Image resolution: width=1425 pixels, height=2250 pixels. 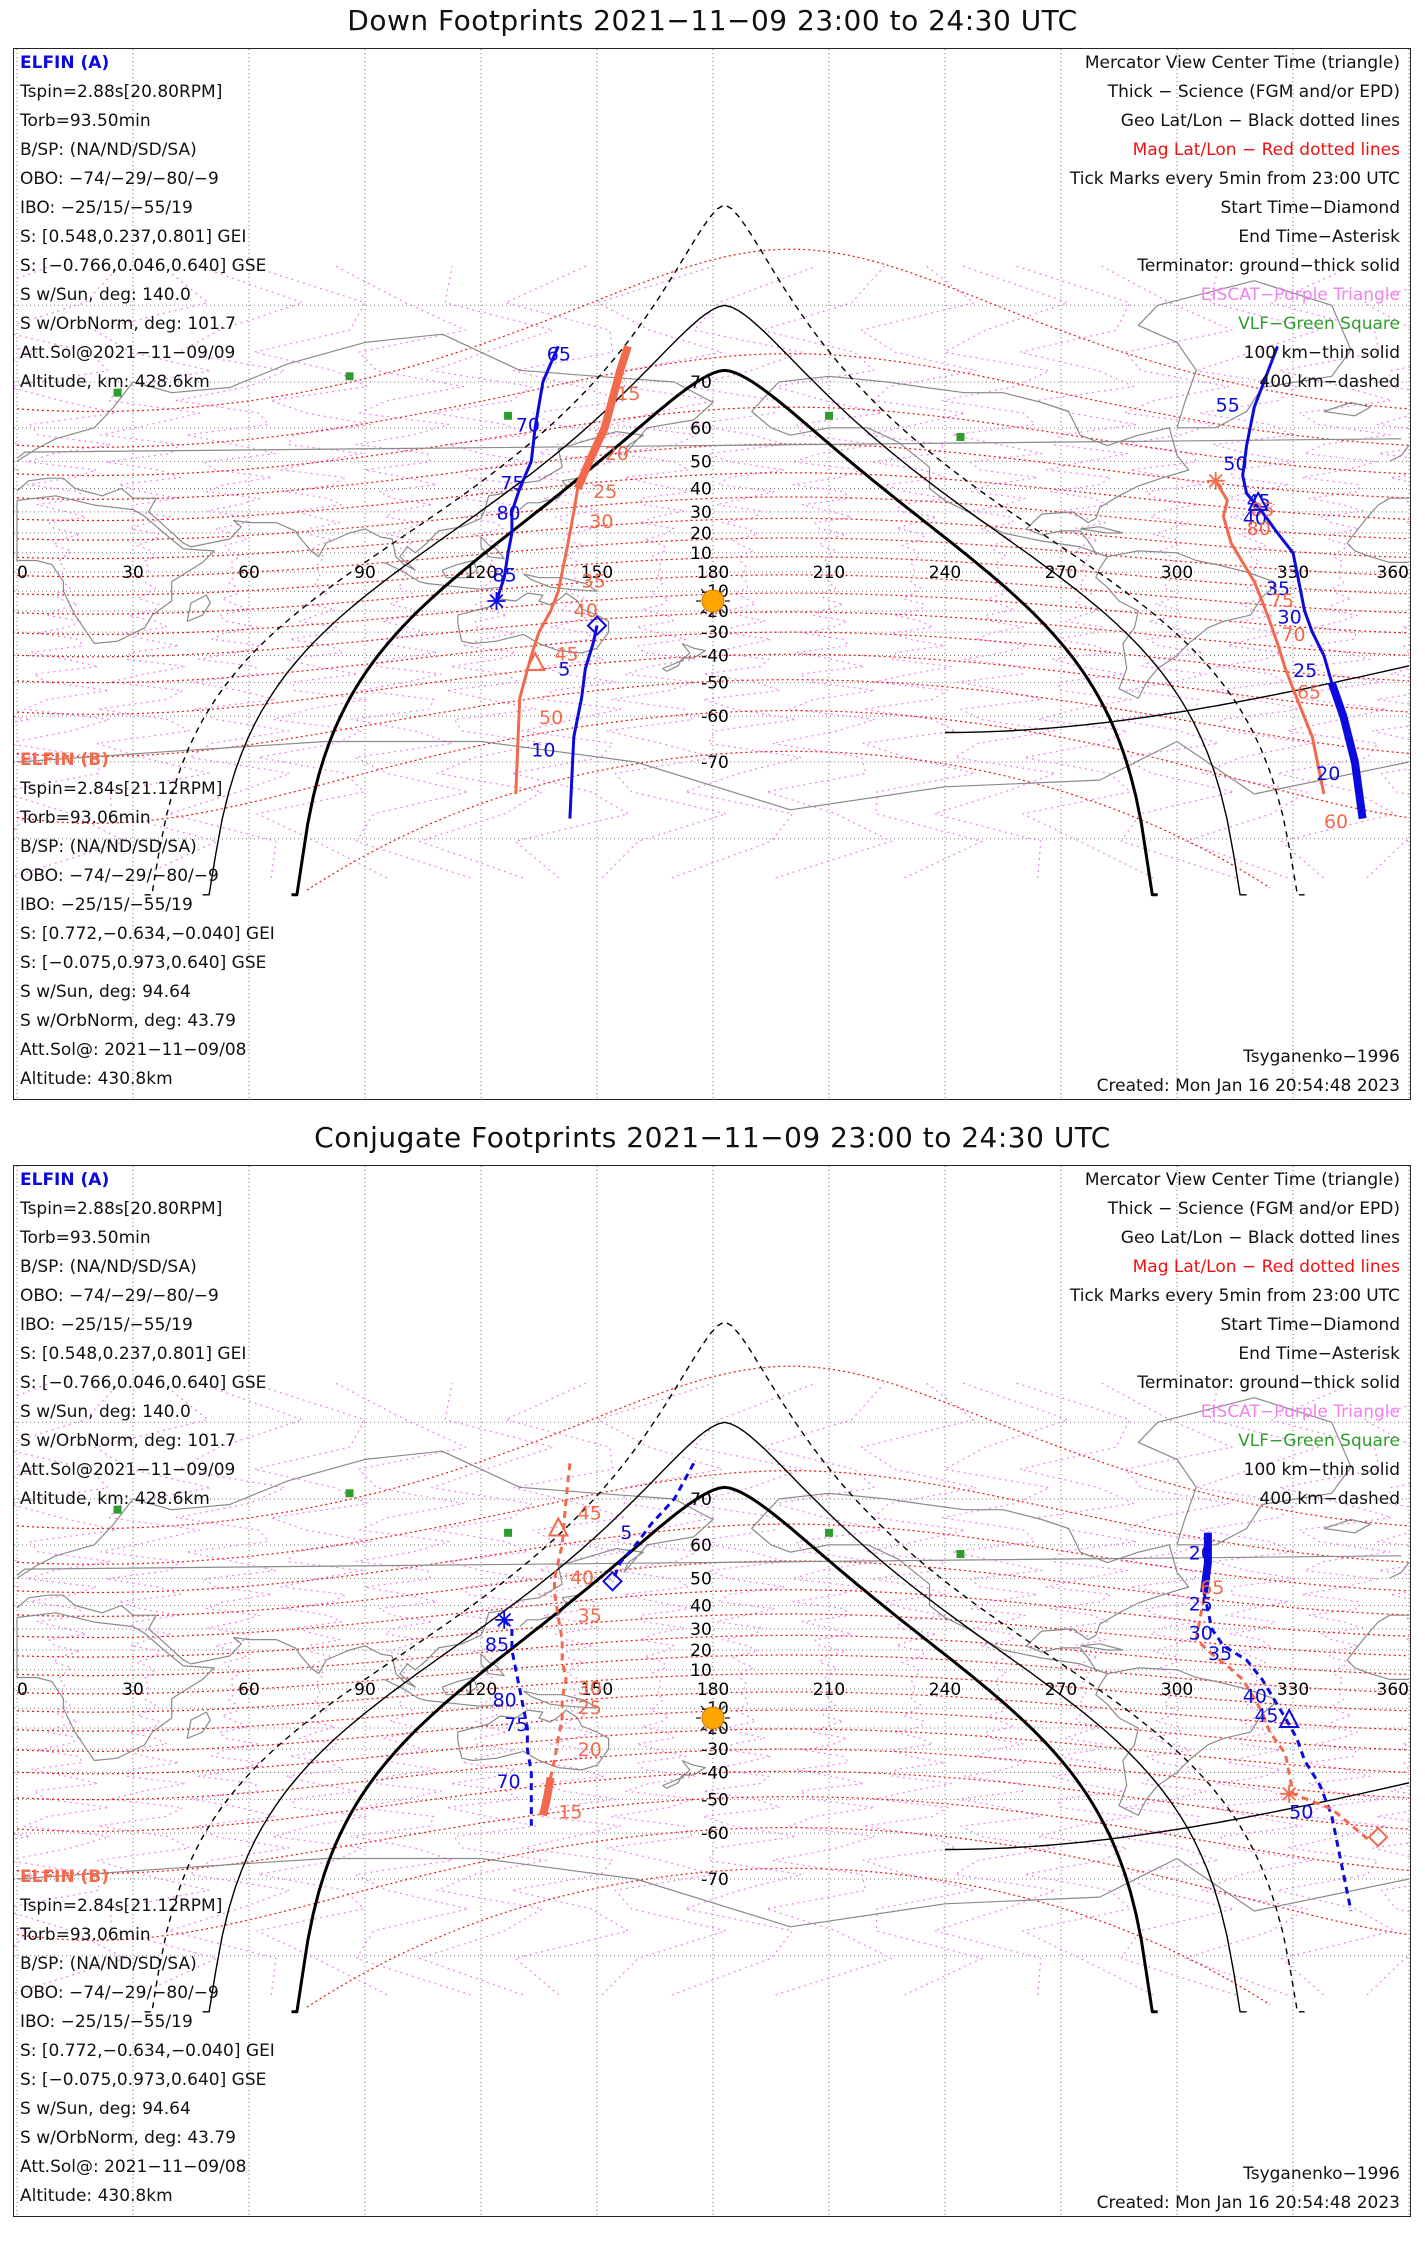 What do you see at coordinates (829, 1690) in the screenshot?
I see `lon-label: 210` at bounding box center [829, 1690].